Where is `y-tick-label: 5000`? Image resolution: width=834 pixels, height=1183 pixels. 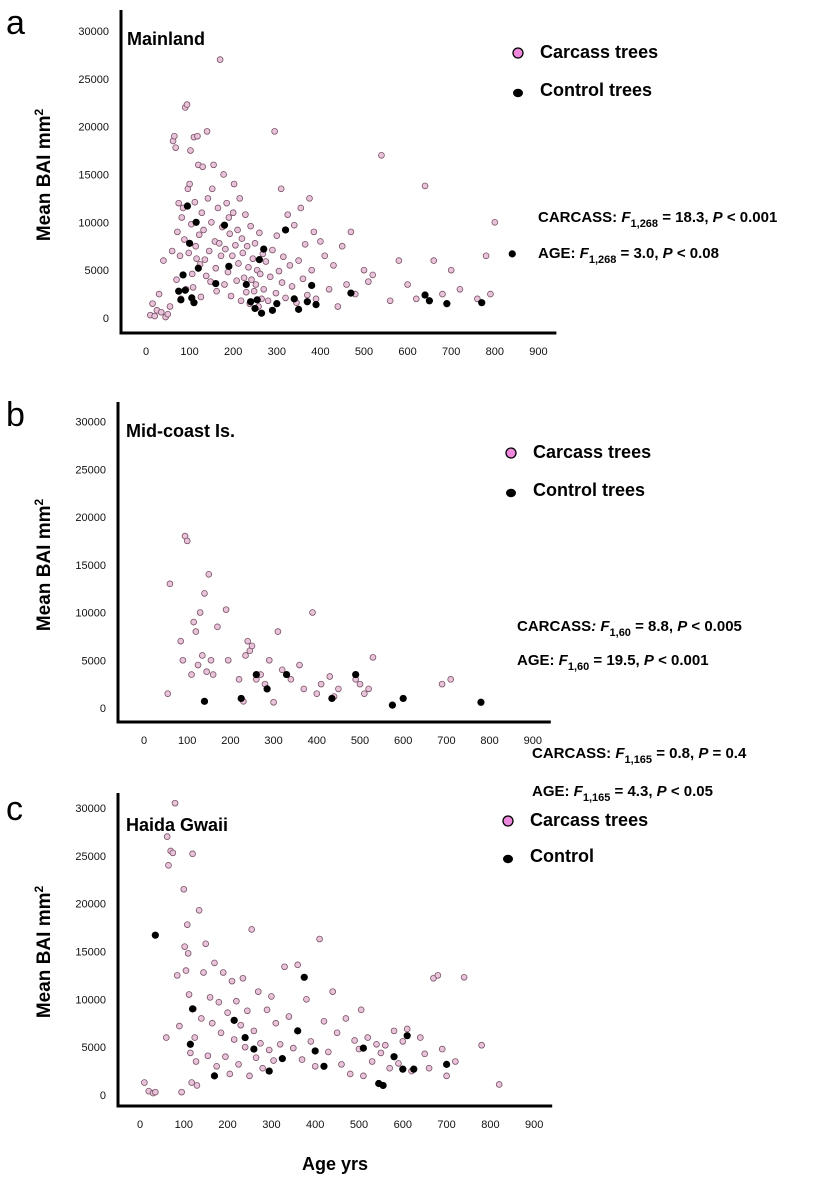 y-tick-label: 5000 is located at coordinates (94, 661).